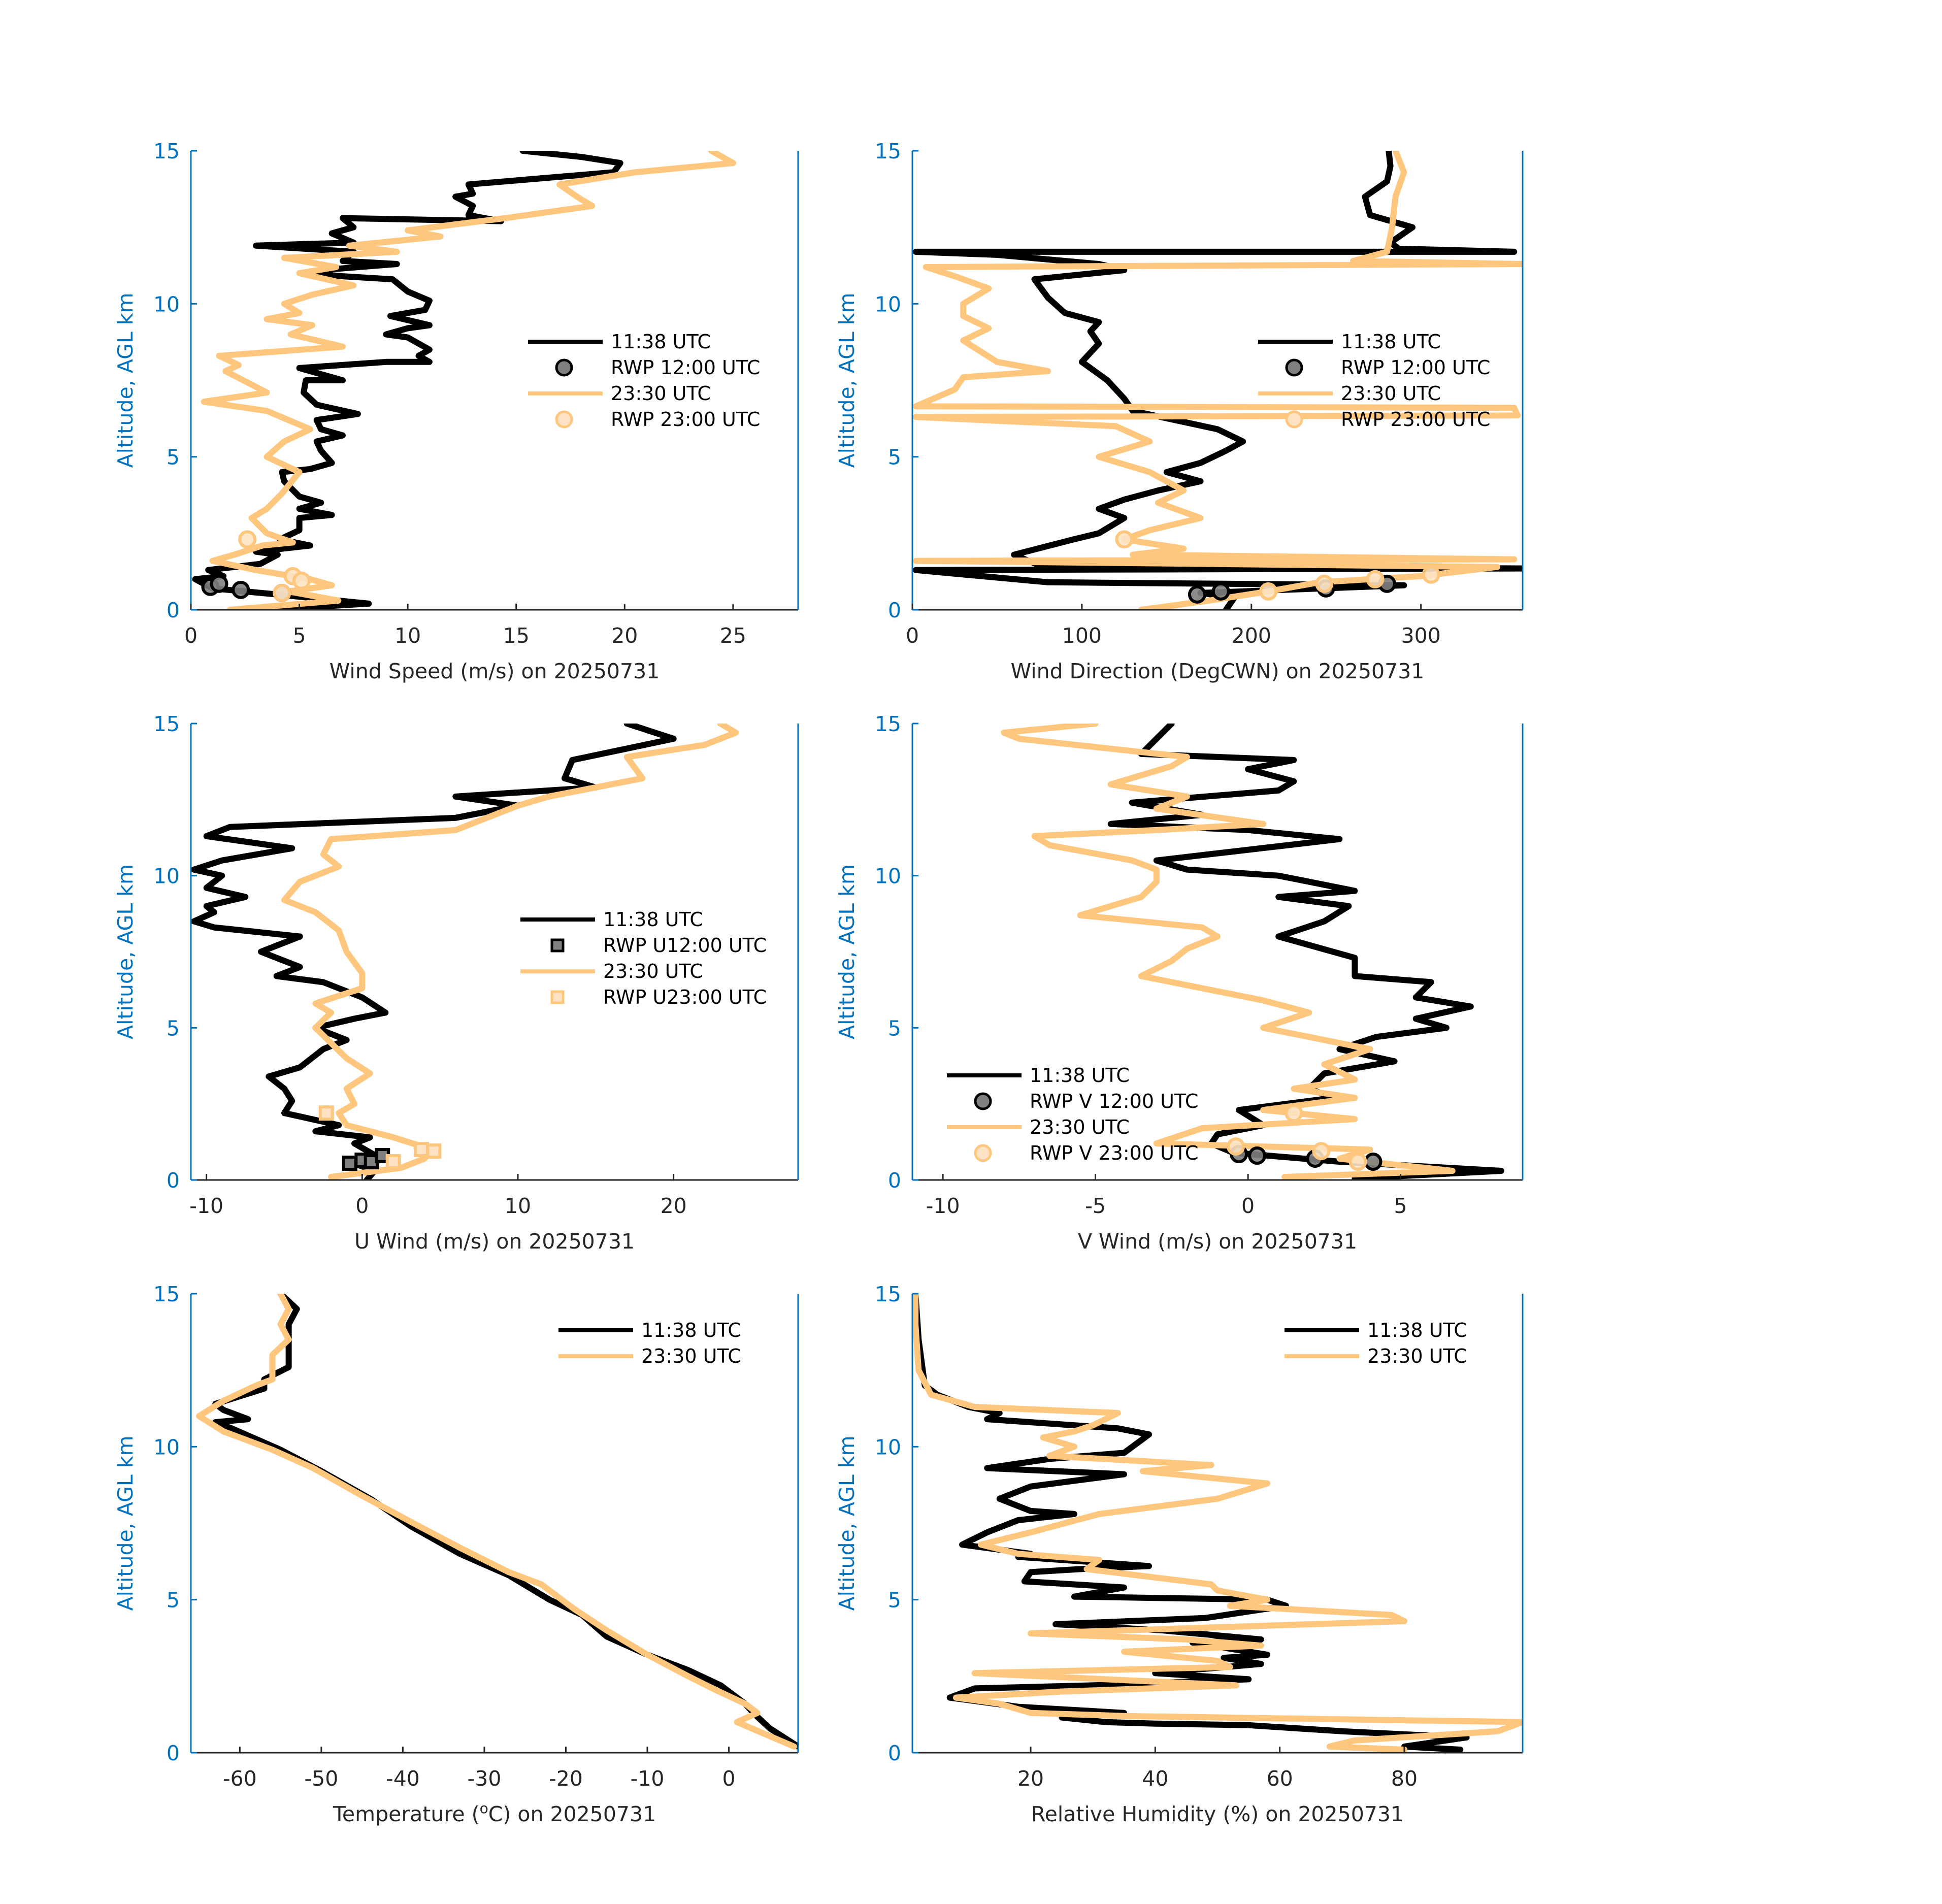  What do you see at coordinates (649, 1343) in the screenshot?
I see `legend: 11:38 UTC 23:30 UTC` at bounding box center [649, 1343].